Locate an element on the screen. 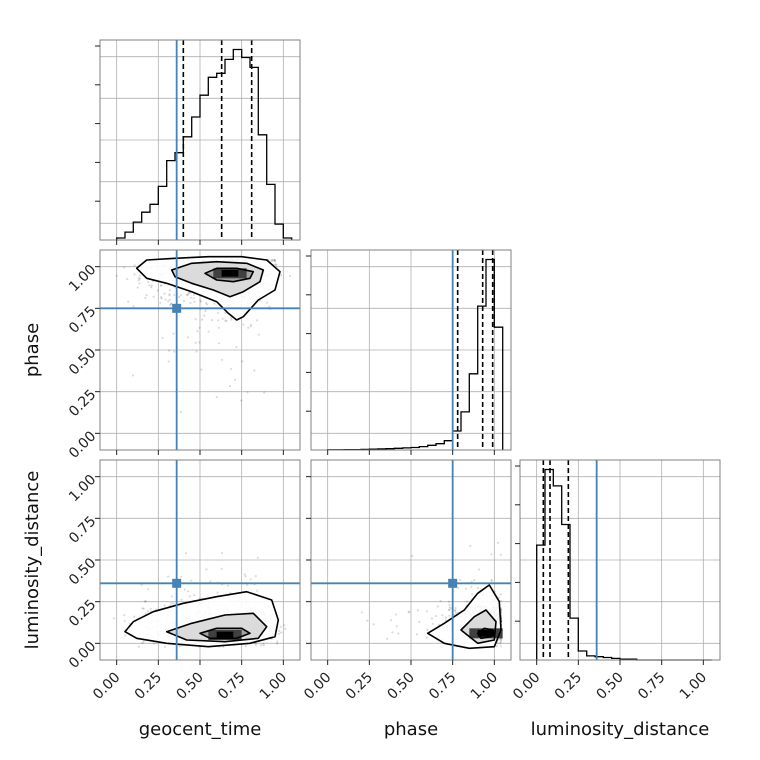 Image resolution: width=760 pixels, height=760 pixels. panel-geocent_time-vs-luminosity_distance-ytick-label-2: 0.50 is located at coordinates (82, 571).